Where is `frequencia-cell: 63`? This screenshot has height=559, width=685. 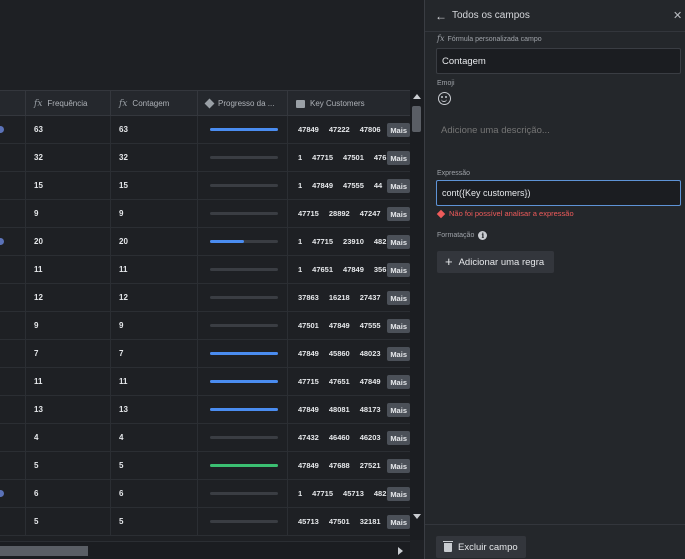 frequencia-cell: 63 is located at coordinates (68, 129).